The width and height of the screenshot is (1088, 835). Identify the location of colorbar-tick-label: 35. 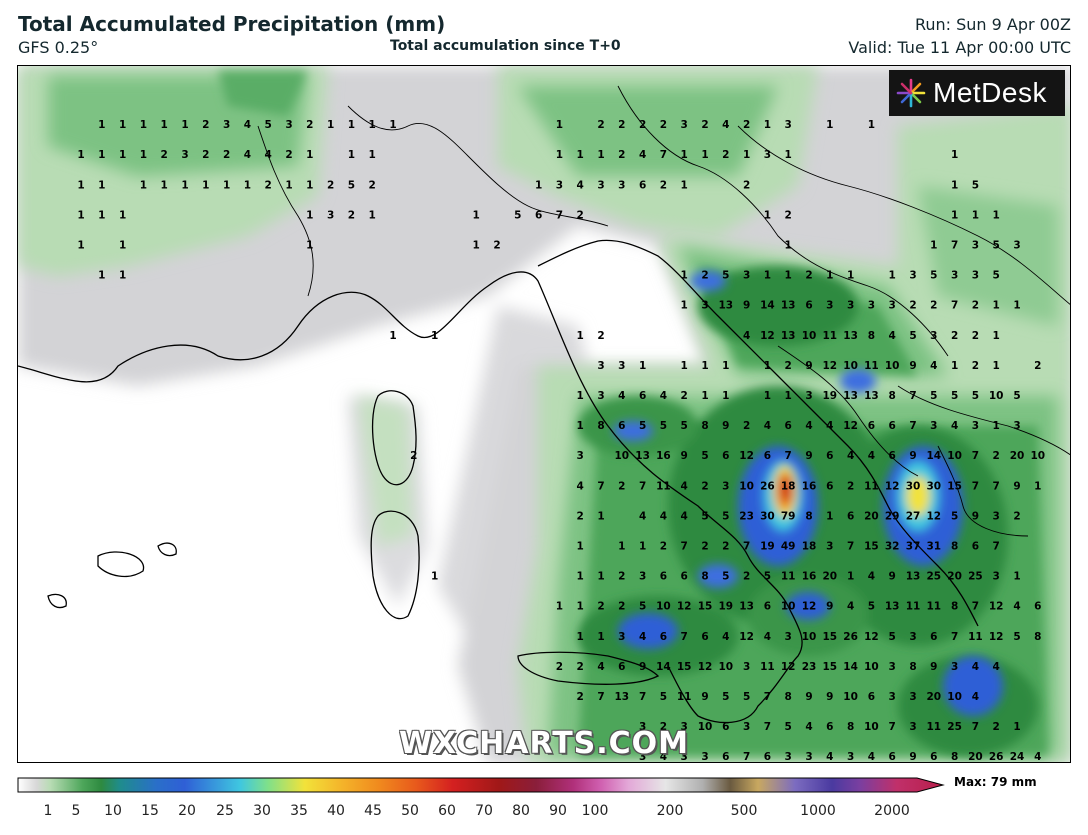
(299, 811).